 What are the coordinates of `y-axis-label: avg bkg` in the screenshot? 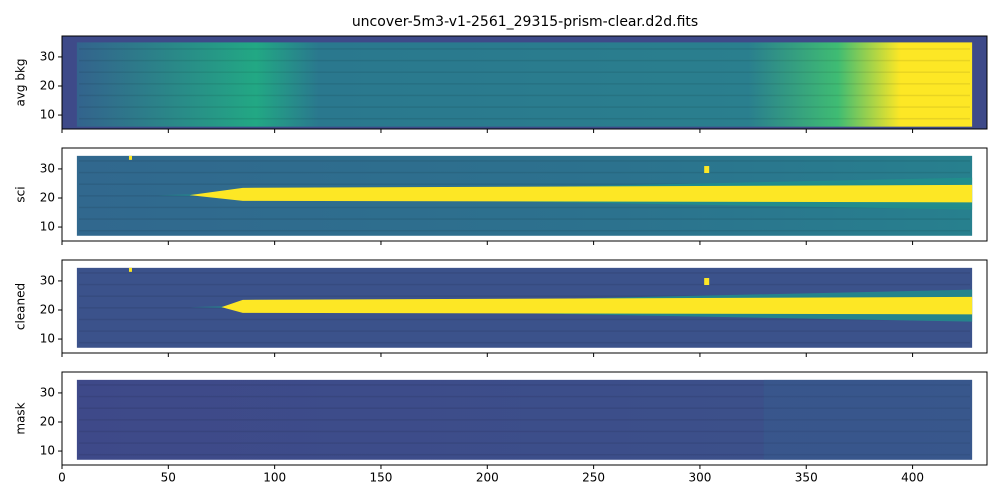 It's located at (21, 82).